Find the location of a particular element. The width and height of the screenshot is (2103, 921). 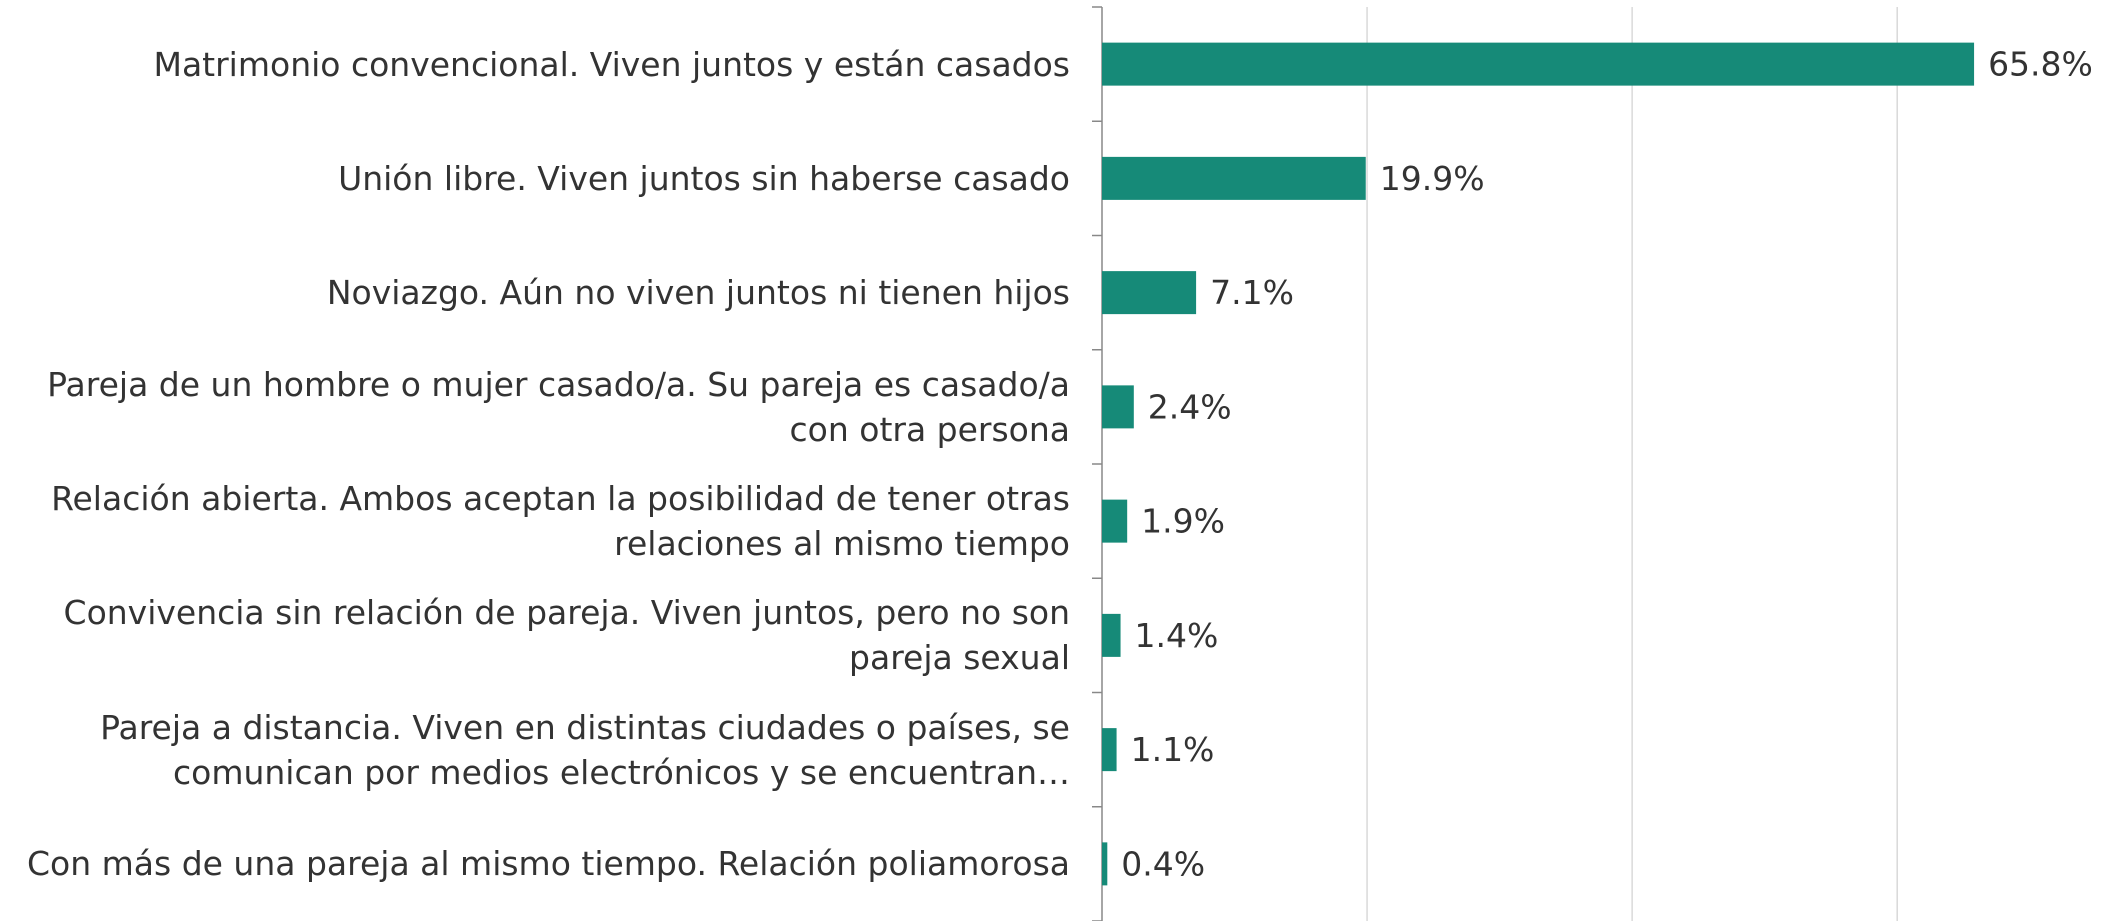

data-label: 0.4% is located at coordinates (1163, 863).